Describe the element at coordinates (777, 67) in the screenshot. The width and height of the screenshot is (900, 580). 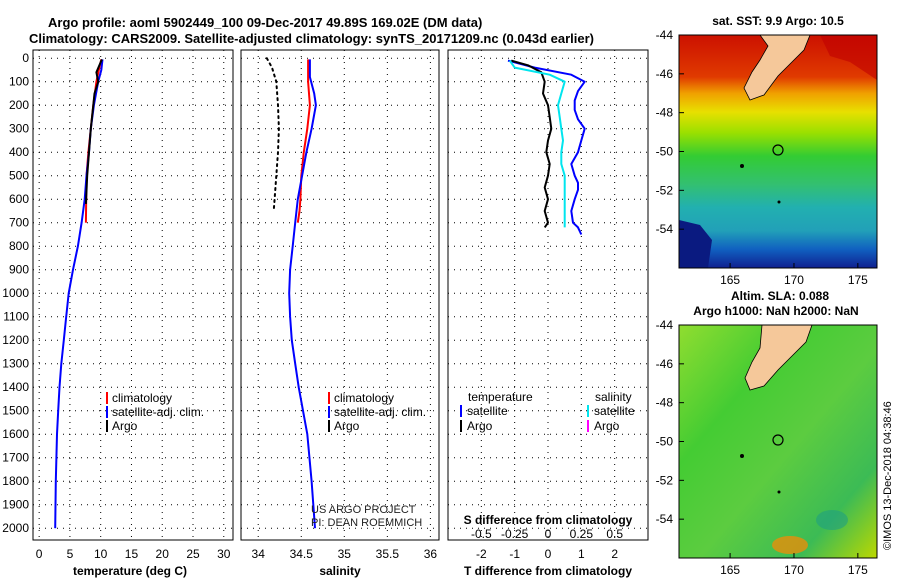
I see `sst-land-south-island` at that location.